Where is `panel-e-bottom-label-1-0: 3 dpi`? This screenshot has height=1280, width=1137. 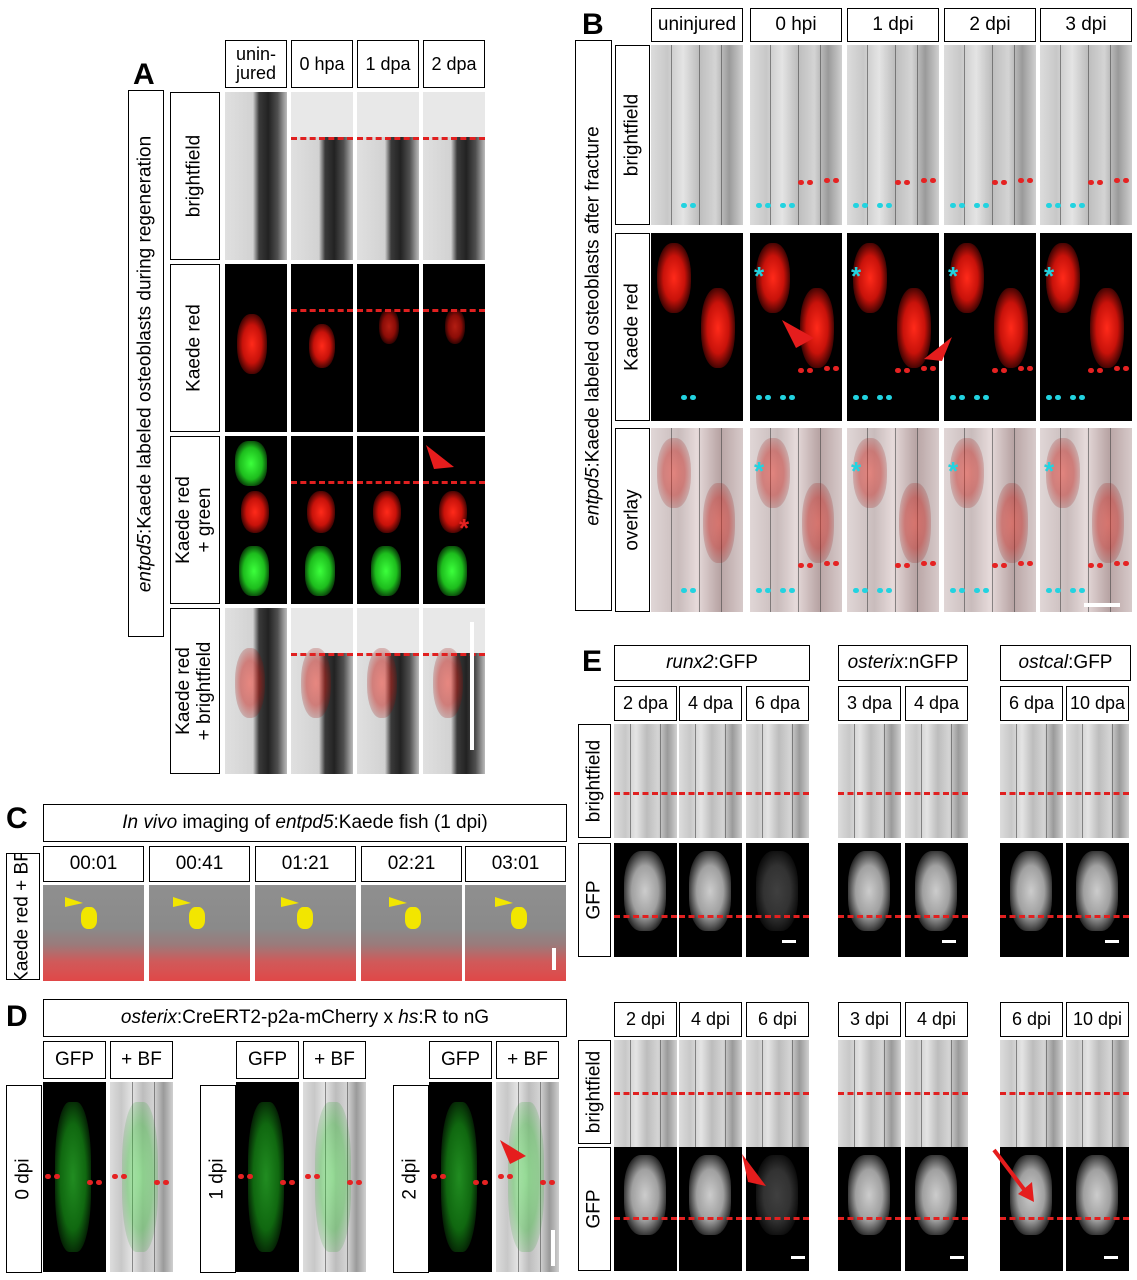
panel-e-bottom-label-1-0: 3 dpi is located at coordinates (869, 1019).